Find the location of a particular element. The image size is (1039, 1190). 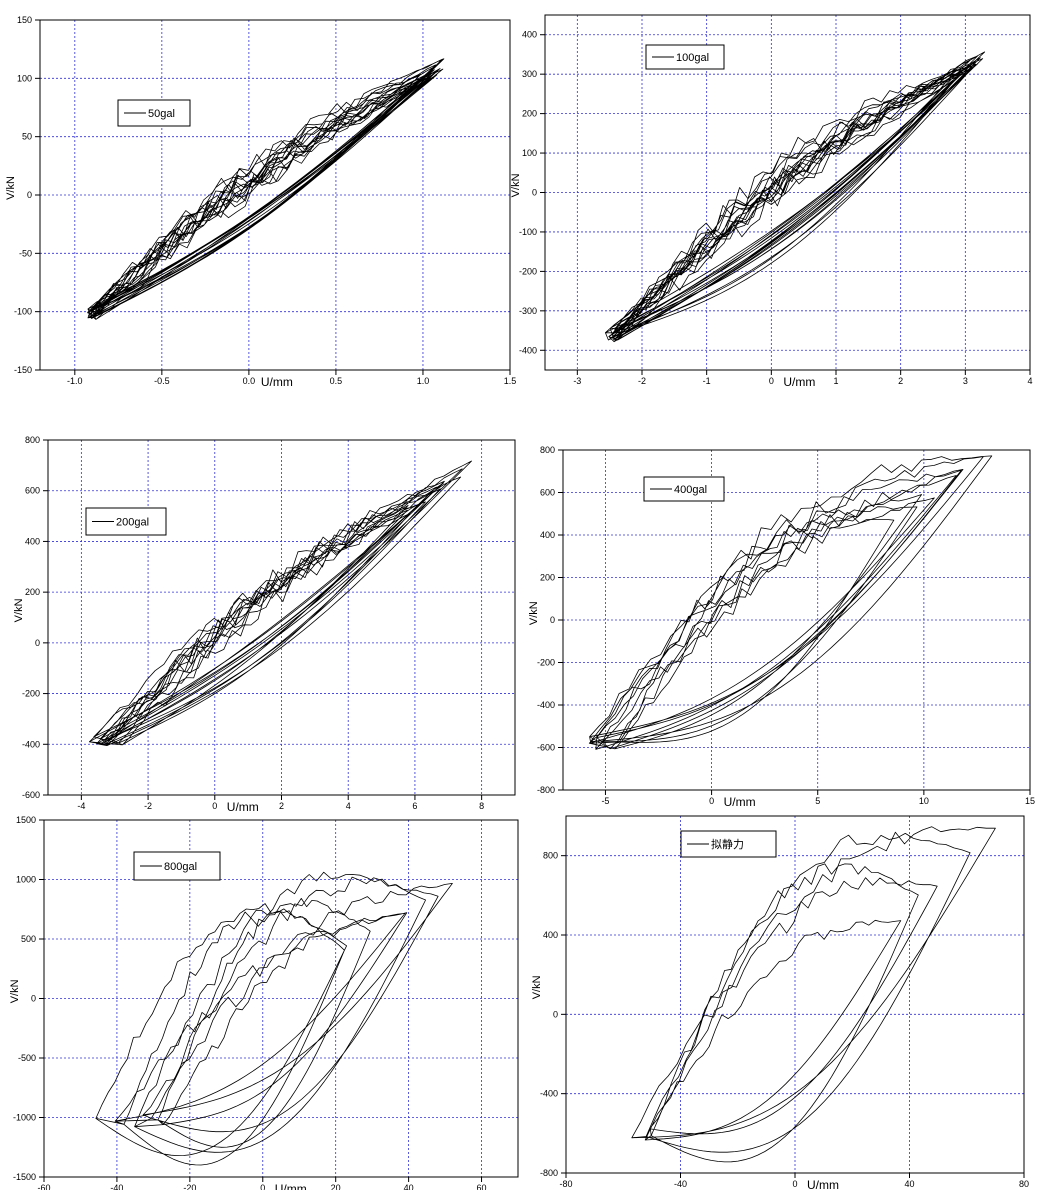

legend-label: 拟静力 is located at coordinates (727, 844).